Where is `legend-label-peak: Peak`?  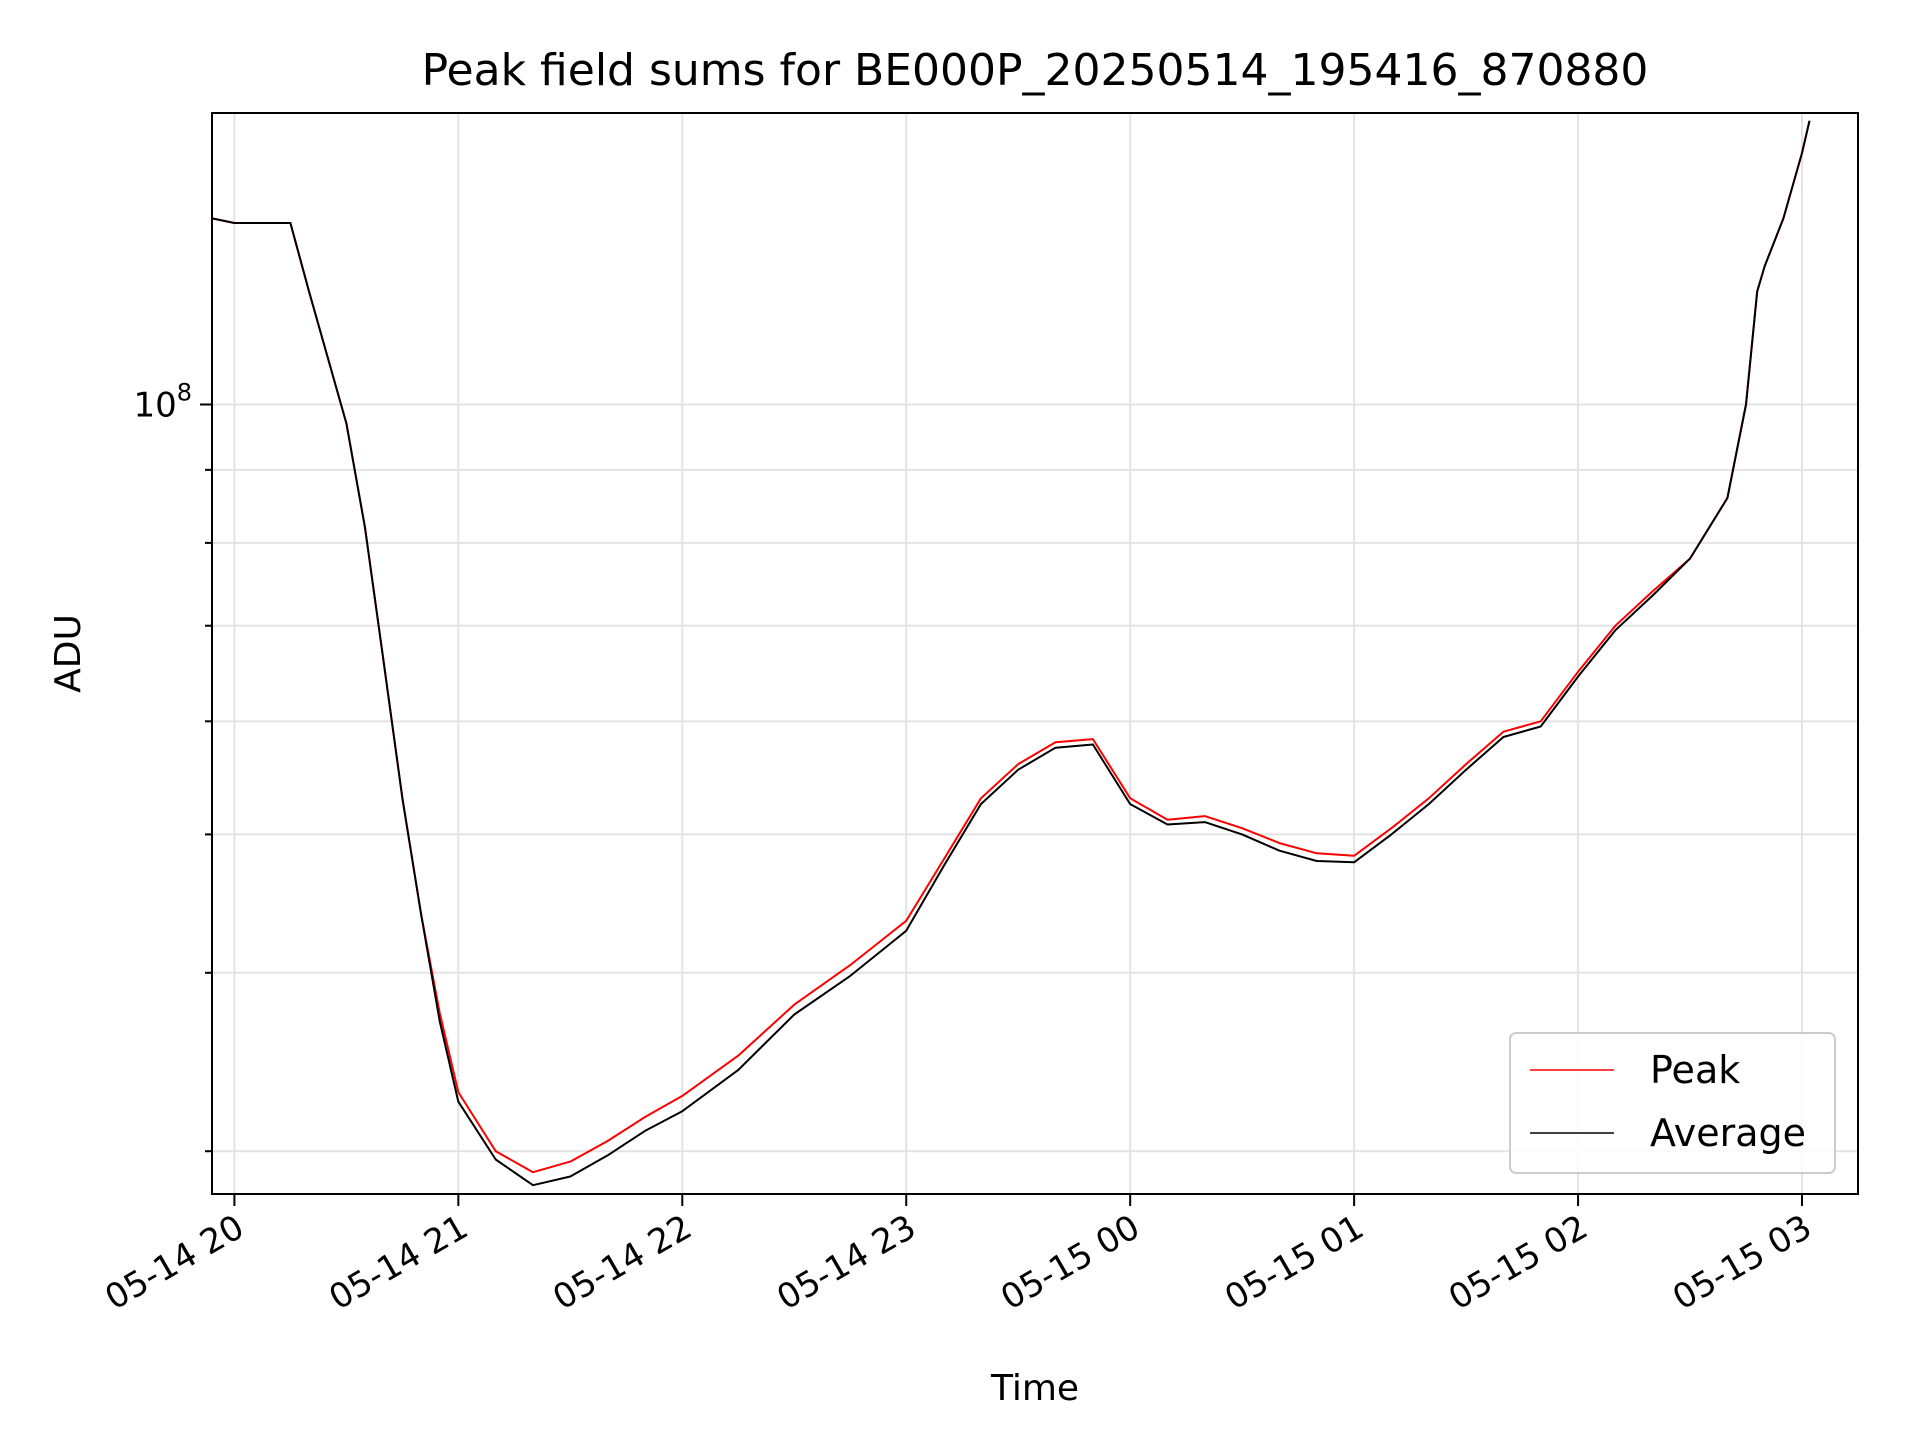 legend-label-peak: Peak is located at coordinates (1695, 1070).